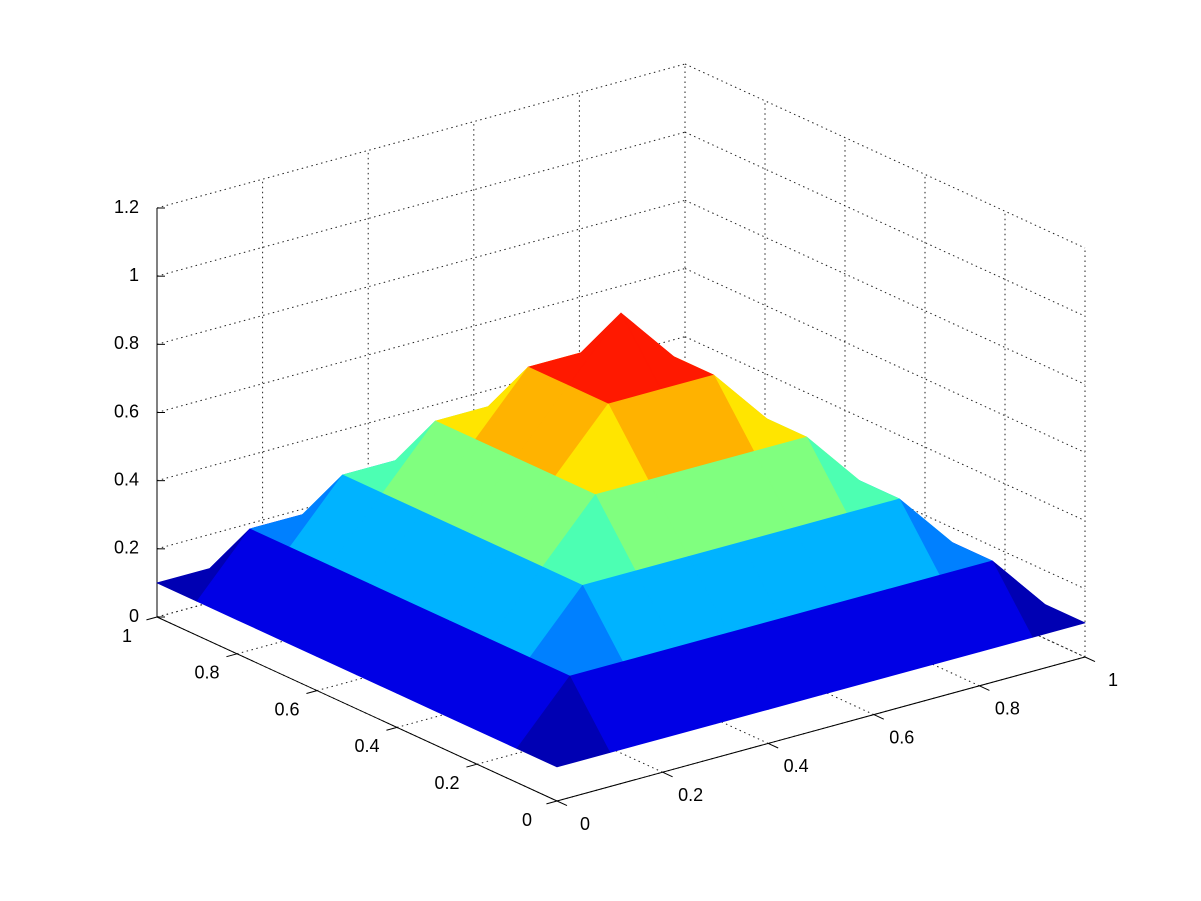 The image size is (1201, 901). I want to click on y-tick-label: 1, so click(127, 636).